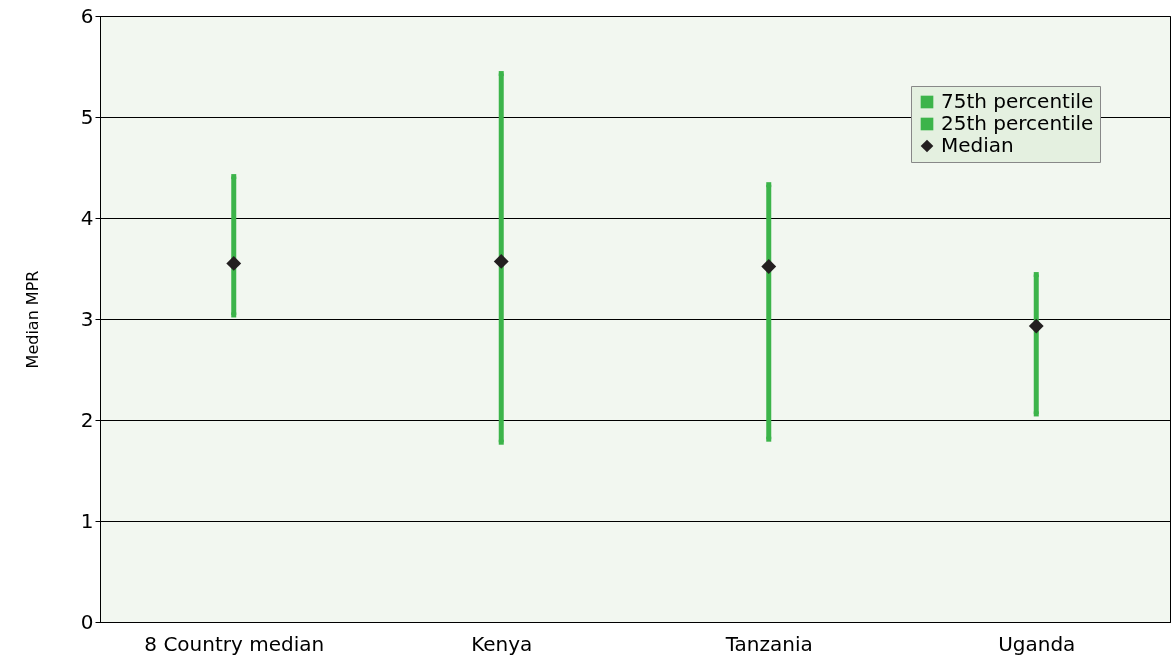 Image resolution: width=1171 pixels, height=672 pixels. Describe the element at coordinates (87, 116) in the screenshot. I see `y-tick-label: 5` at that location.